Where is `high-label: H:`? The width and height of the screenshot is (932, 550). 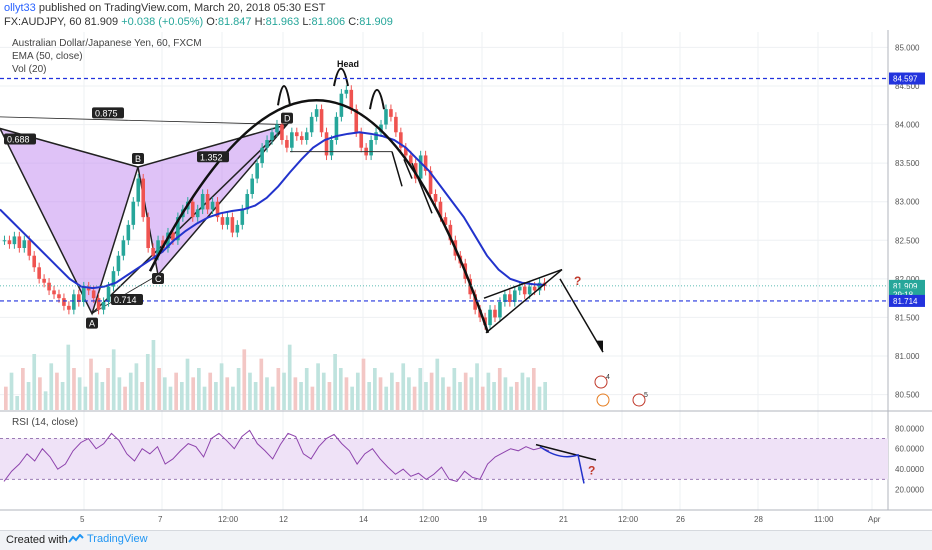 high-label: H: is located at coordinates (260, 22).